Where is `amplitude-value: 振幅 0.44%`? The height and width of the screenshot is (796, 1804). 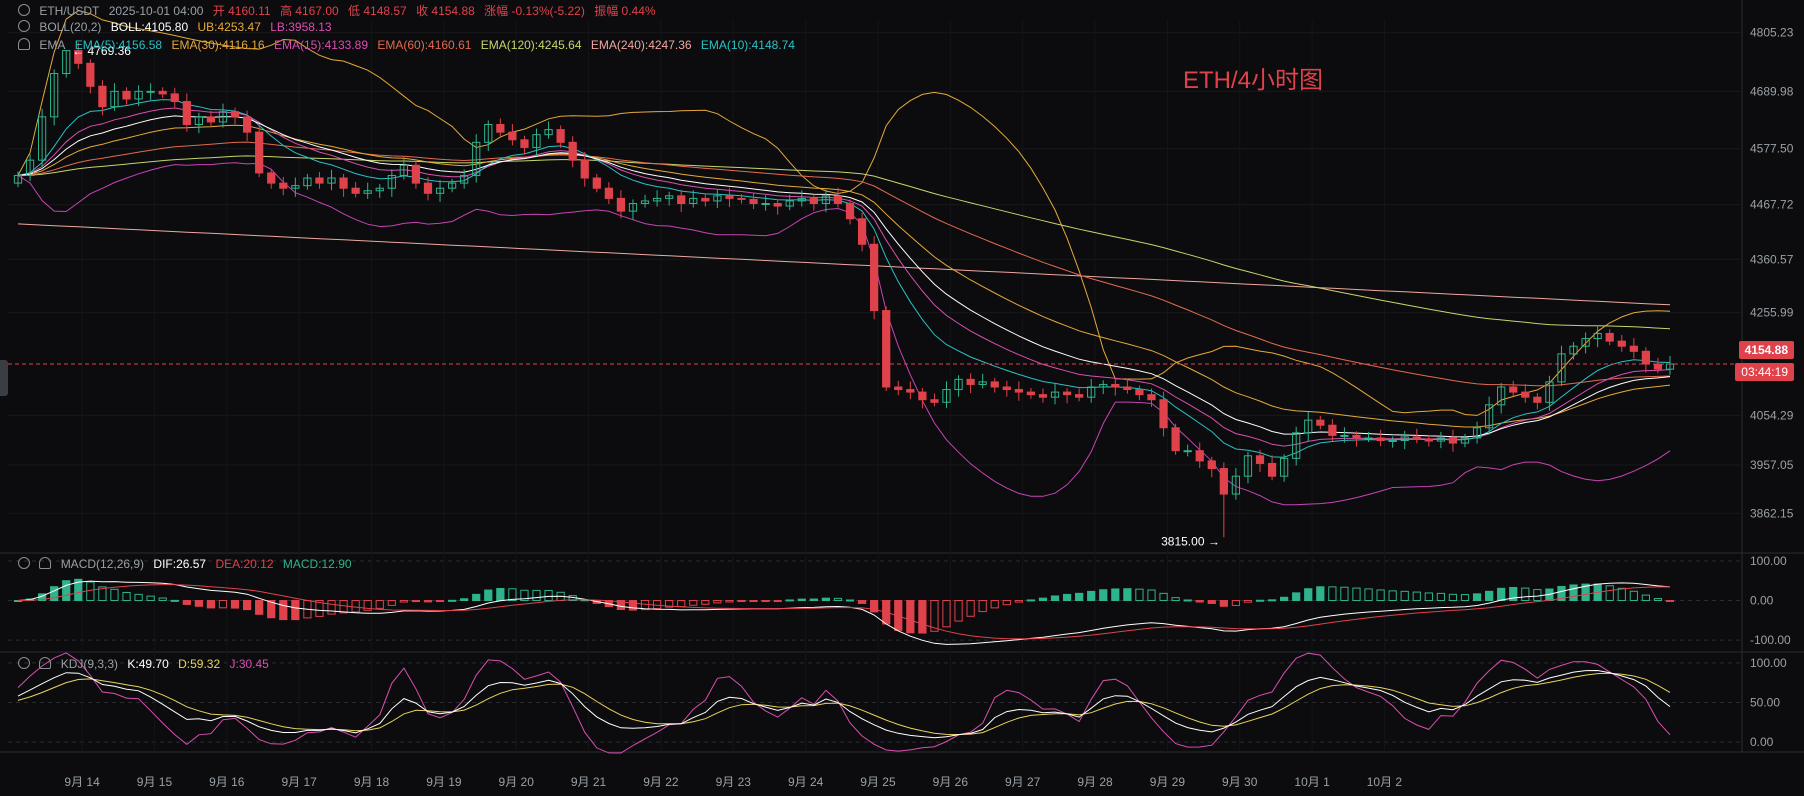
amplitude-value: 振幅 0.44% is located at coordinates (625, 11).